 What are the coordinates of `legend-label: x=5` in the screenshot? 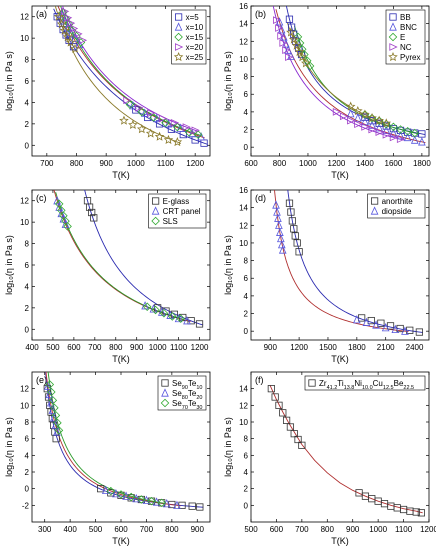 It's located at (193, 17).